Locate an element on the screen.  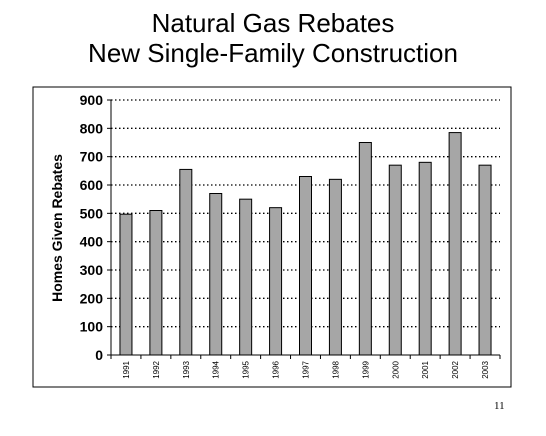
y-tick-label: 800 is located at coordinates (92, 128).